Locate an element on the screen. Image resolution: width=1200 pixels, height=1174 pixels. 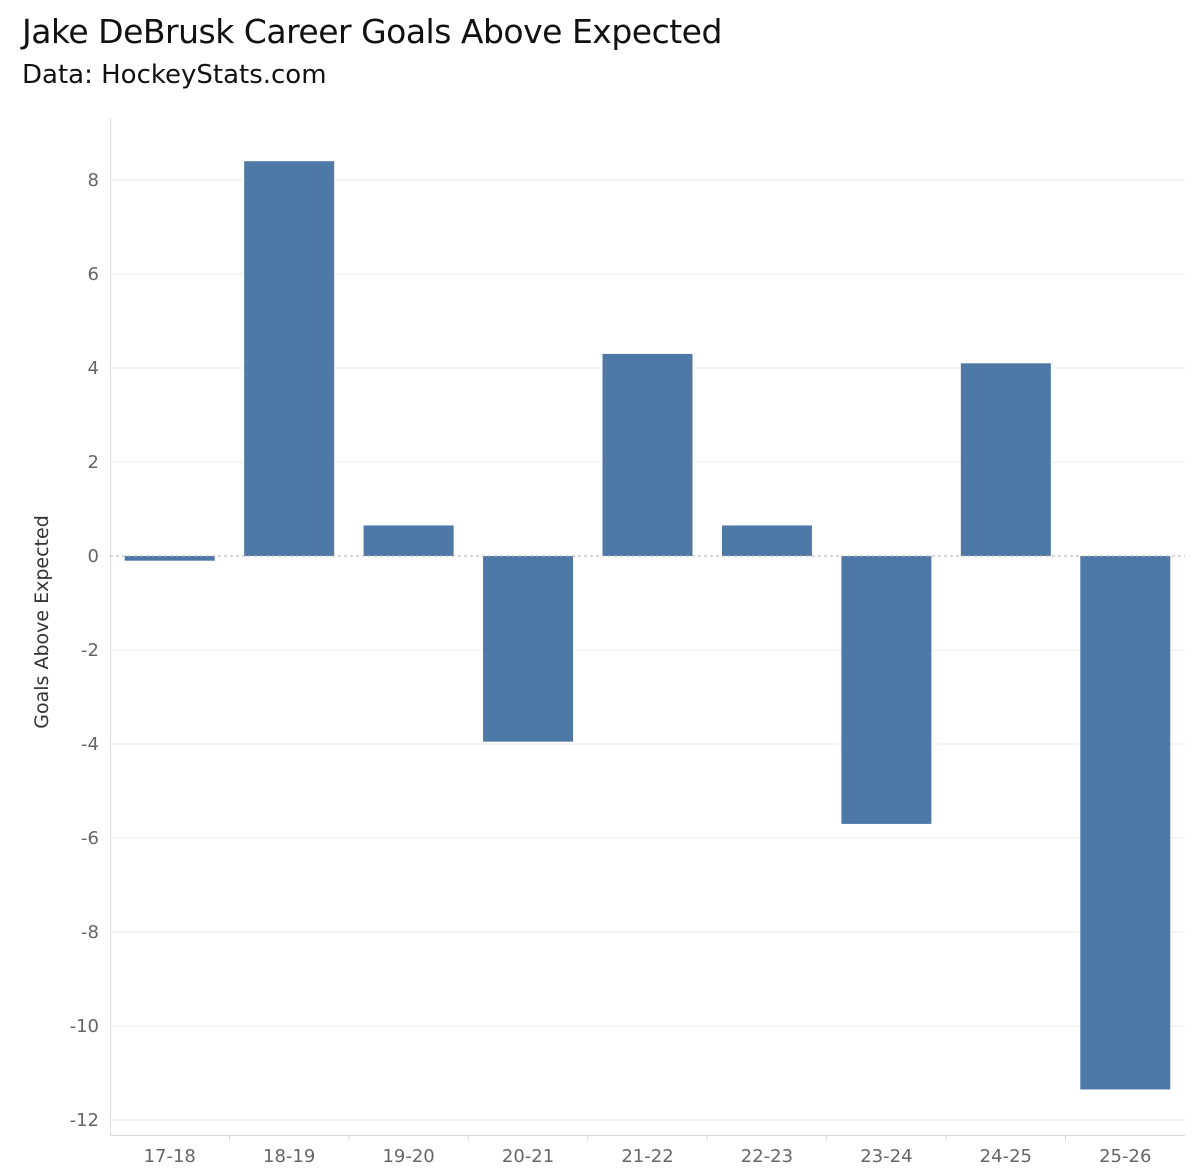
y-tick-label: -12 is located at coordinates (84, 1120).